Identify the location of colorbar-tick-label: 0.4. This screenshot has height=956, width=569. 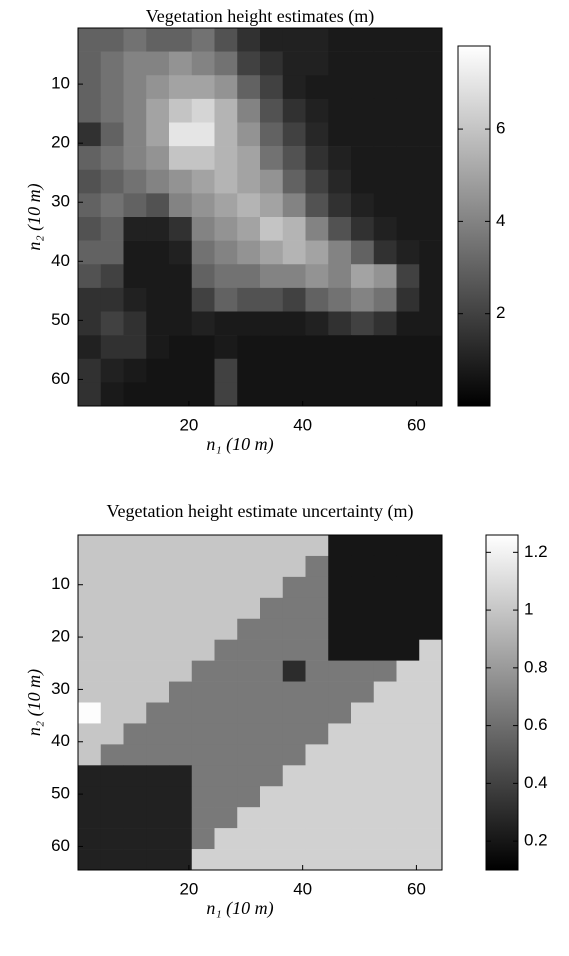
(536, 782).